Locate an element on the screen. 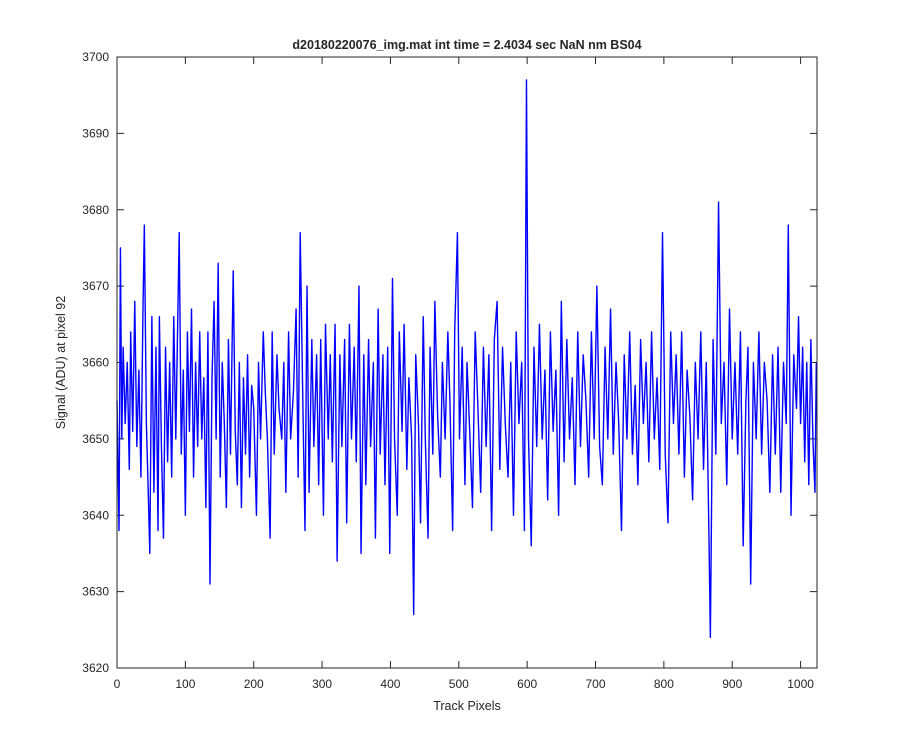 This screenshot has height=750, width=900. y-axis-label: Signal (ADU) at pixel 92 is located at coordinates (61, 362).